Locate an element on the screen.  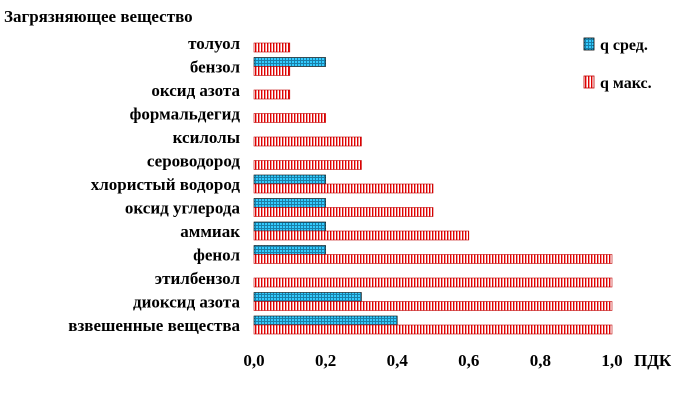
category-label: взвешенные вещества is located at coordinates (154, 325).